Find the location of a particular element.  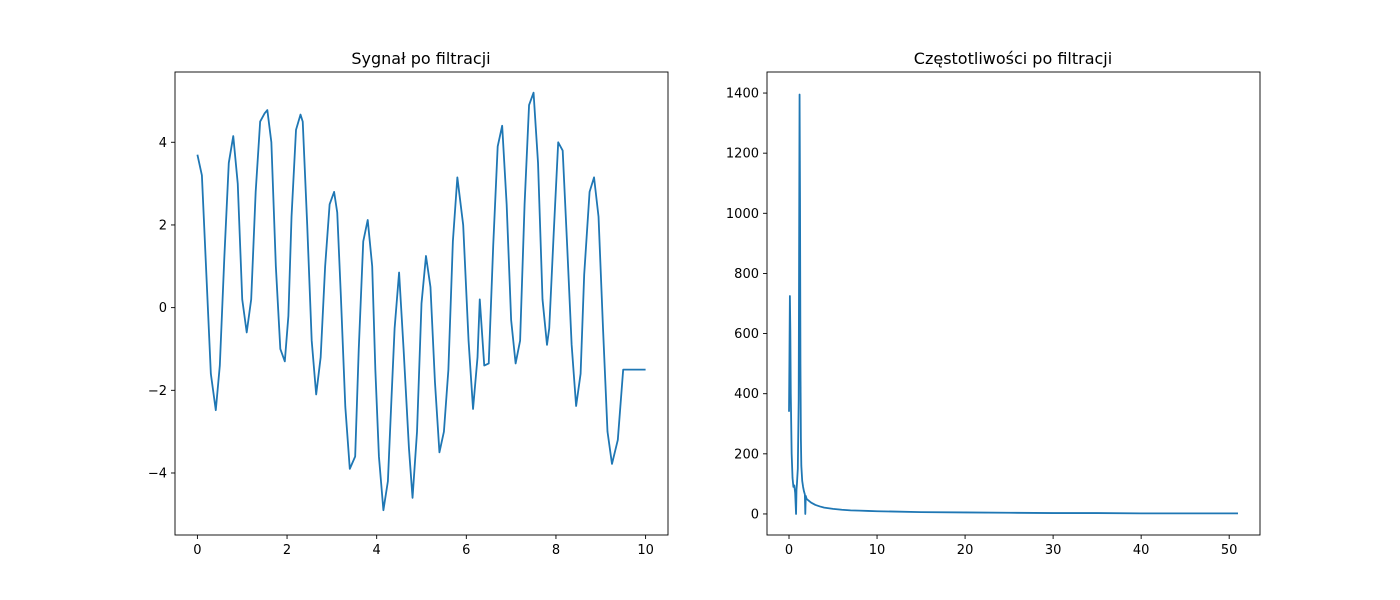

signal-y-tick-label-4: 4 is located at coordinates (163, 143).